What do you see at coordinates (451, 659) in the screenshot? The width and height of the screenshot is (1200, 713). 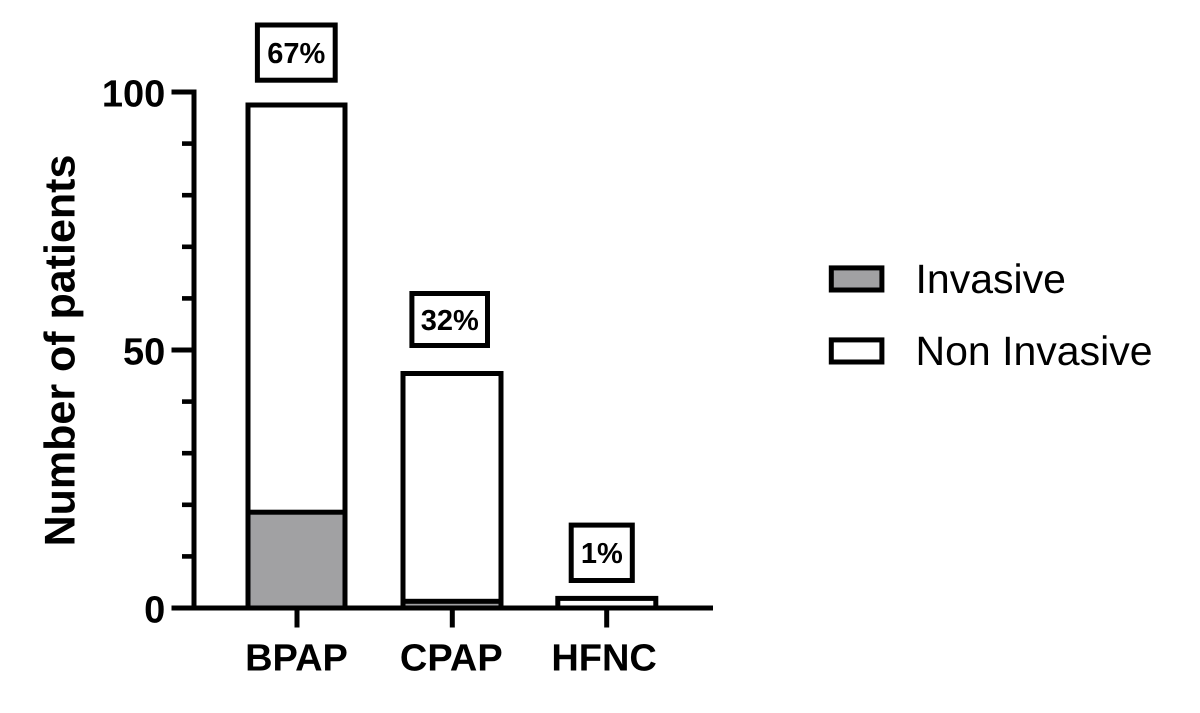 I see `svg-text: CPAP` at bounding box center [451, 659].